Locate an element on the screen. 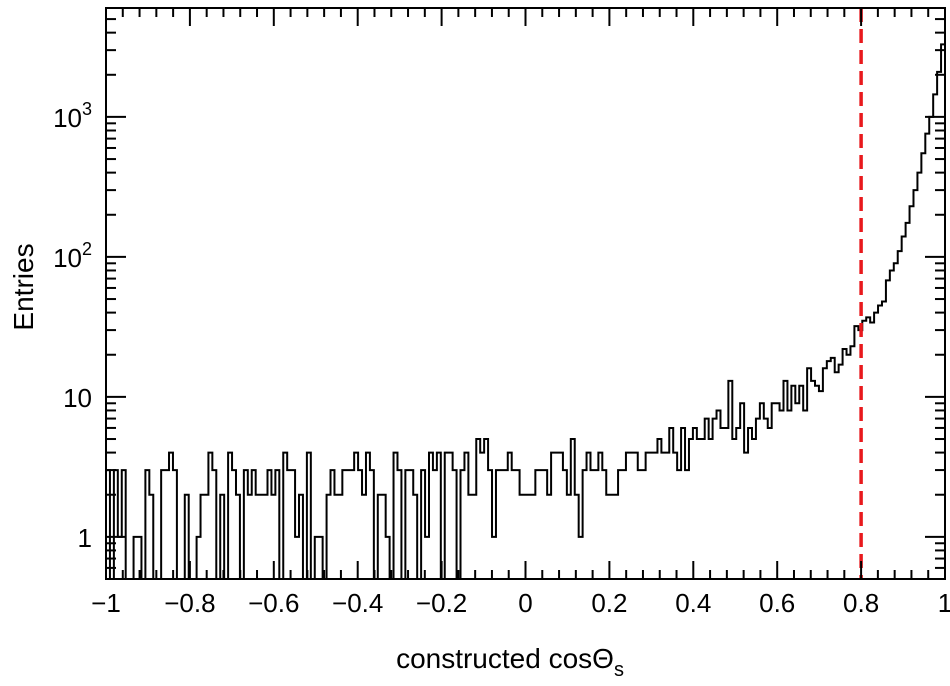 The height and width of the screenshot is (686, 950). y-axis-title: Entries is located at coordinates (23, 286).